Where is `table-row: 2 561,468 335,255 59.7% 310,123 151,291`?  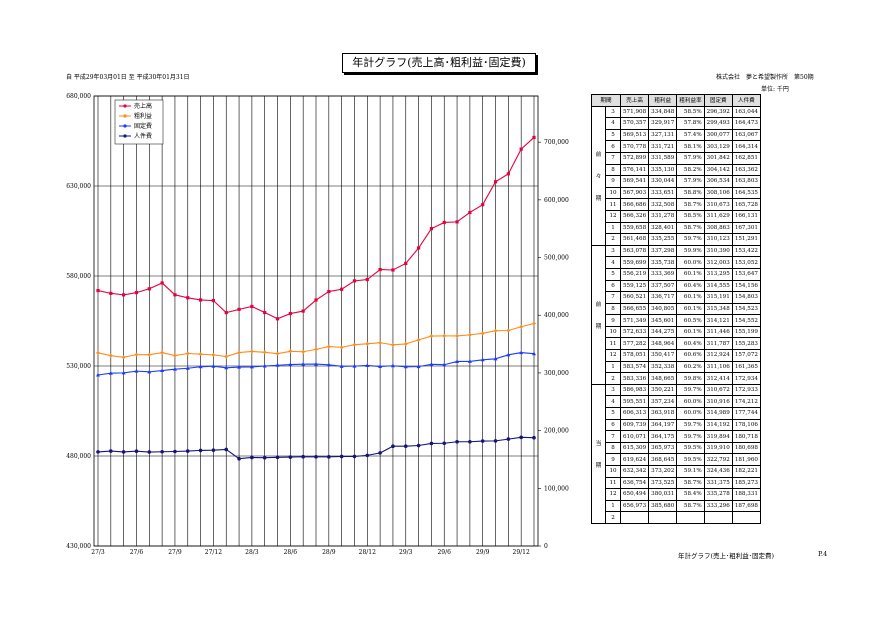
table-row: 2 561,468 335,255 59.7% 310,123 151,291 is located at coordinates (676, 239).